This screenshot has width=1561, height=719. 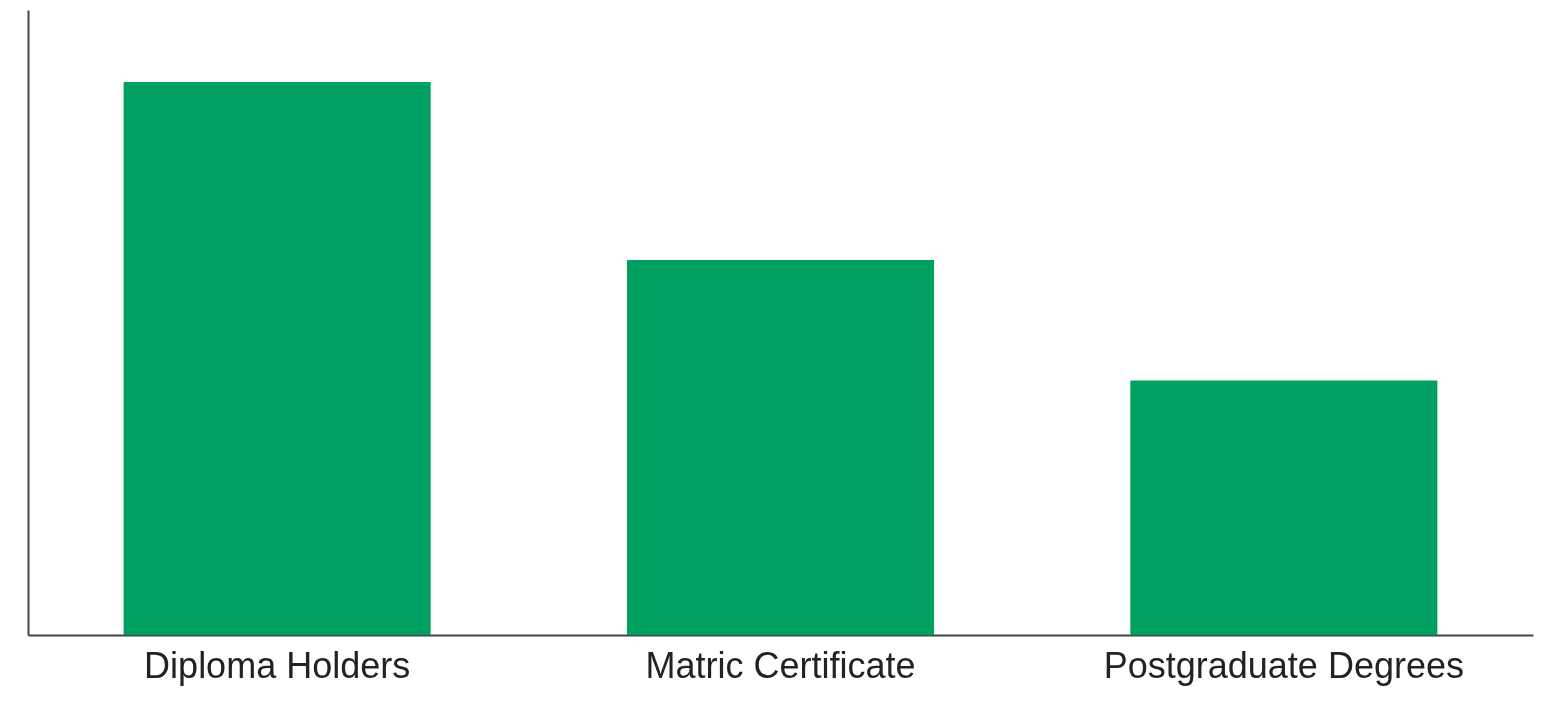 I want to click on x-tick-label: Postgraduate Degrees, so click(x=1283, y=665).